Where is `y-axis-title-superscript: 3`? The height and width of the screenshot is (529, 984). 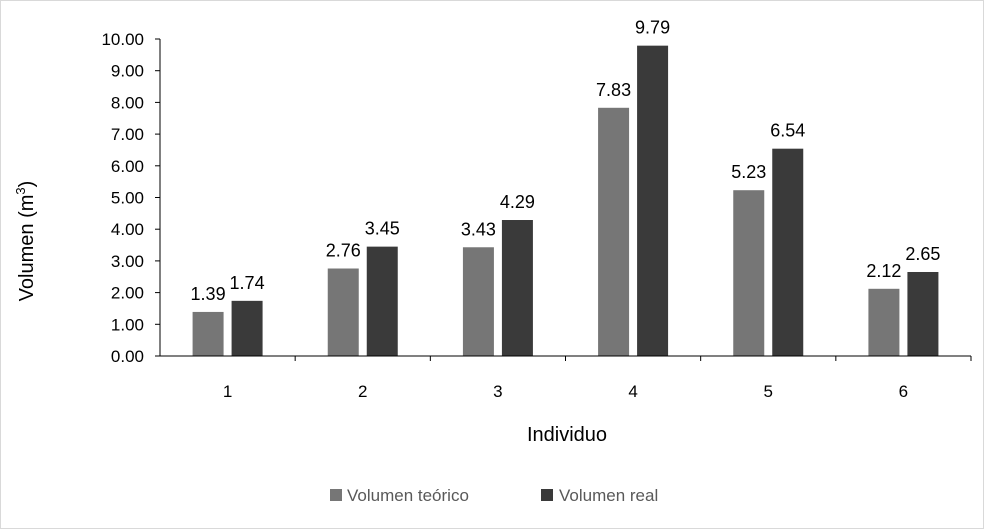
y-axis-title-superscript: 3 is located at coordinates (20, 190).